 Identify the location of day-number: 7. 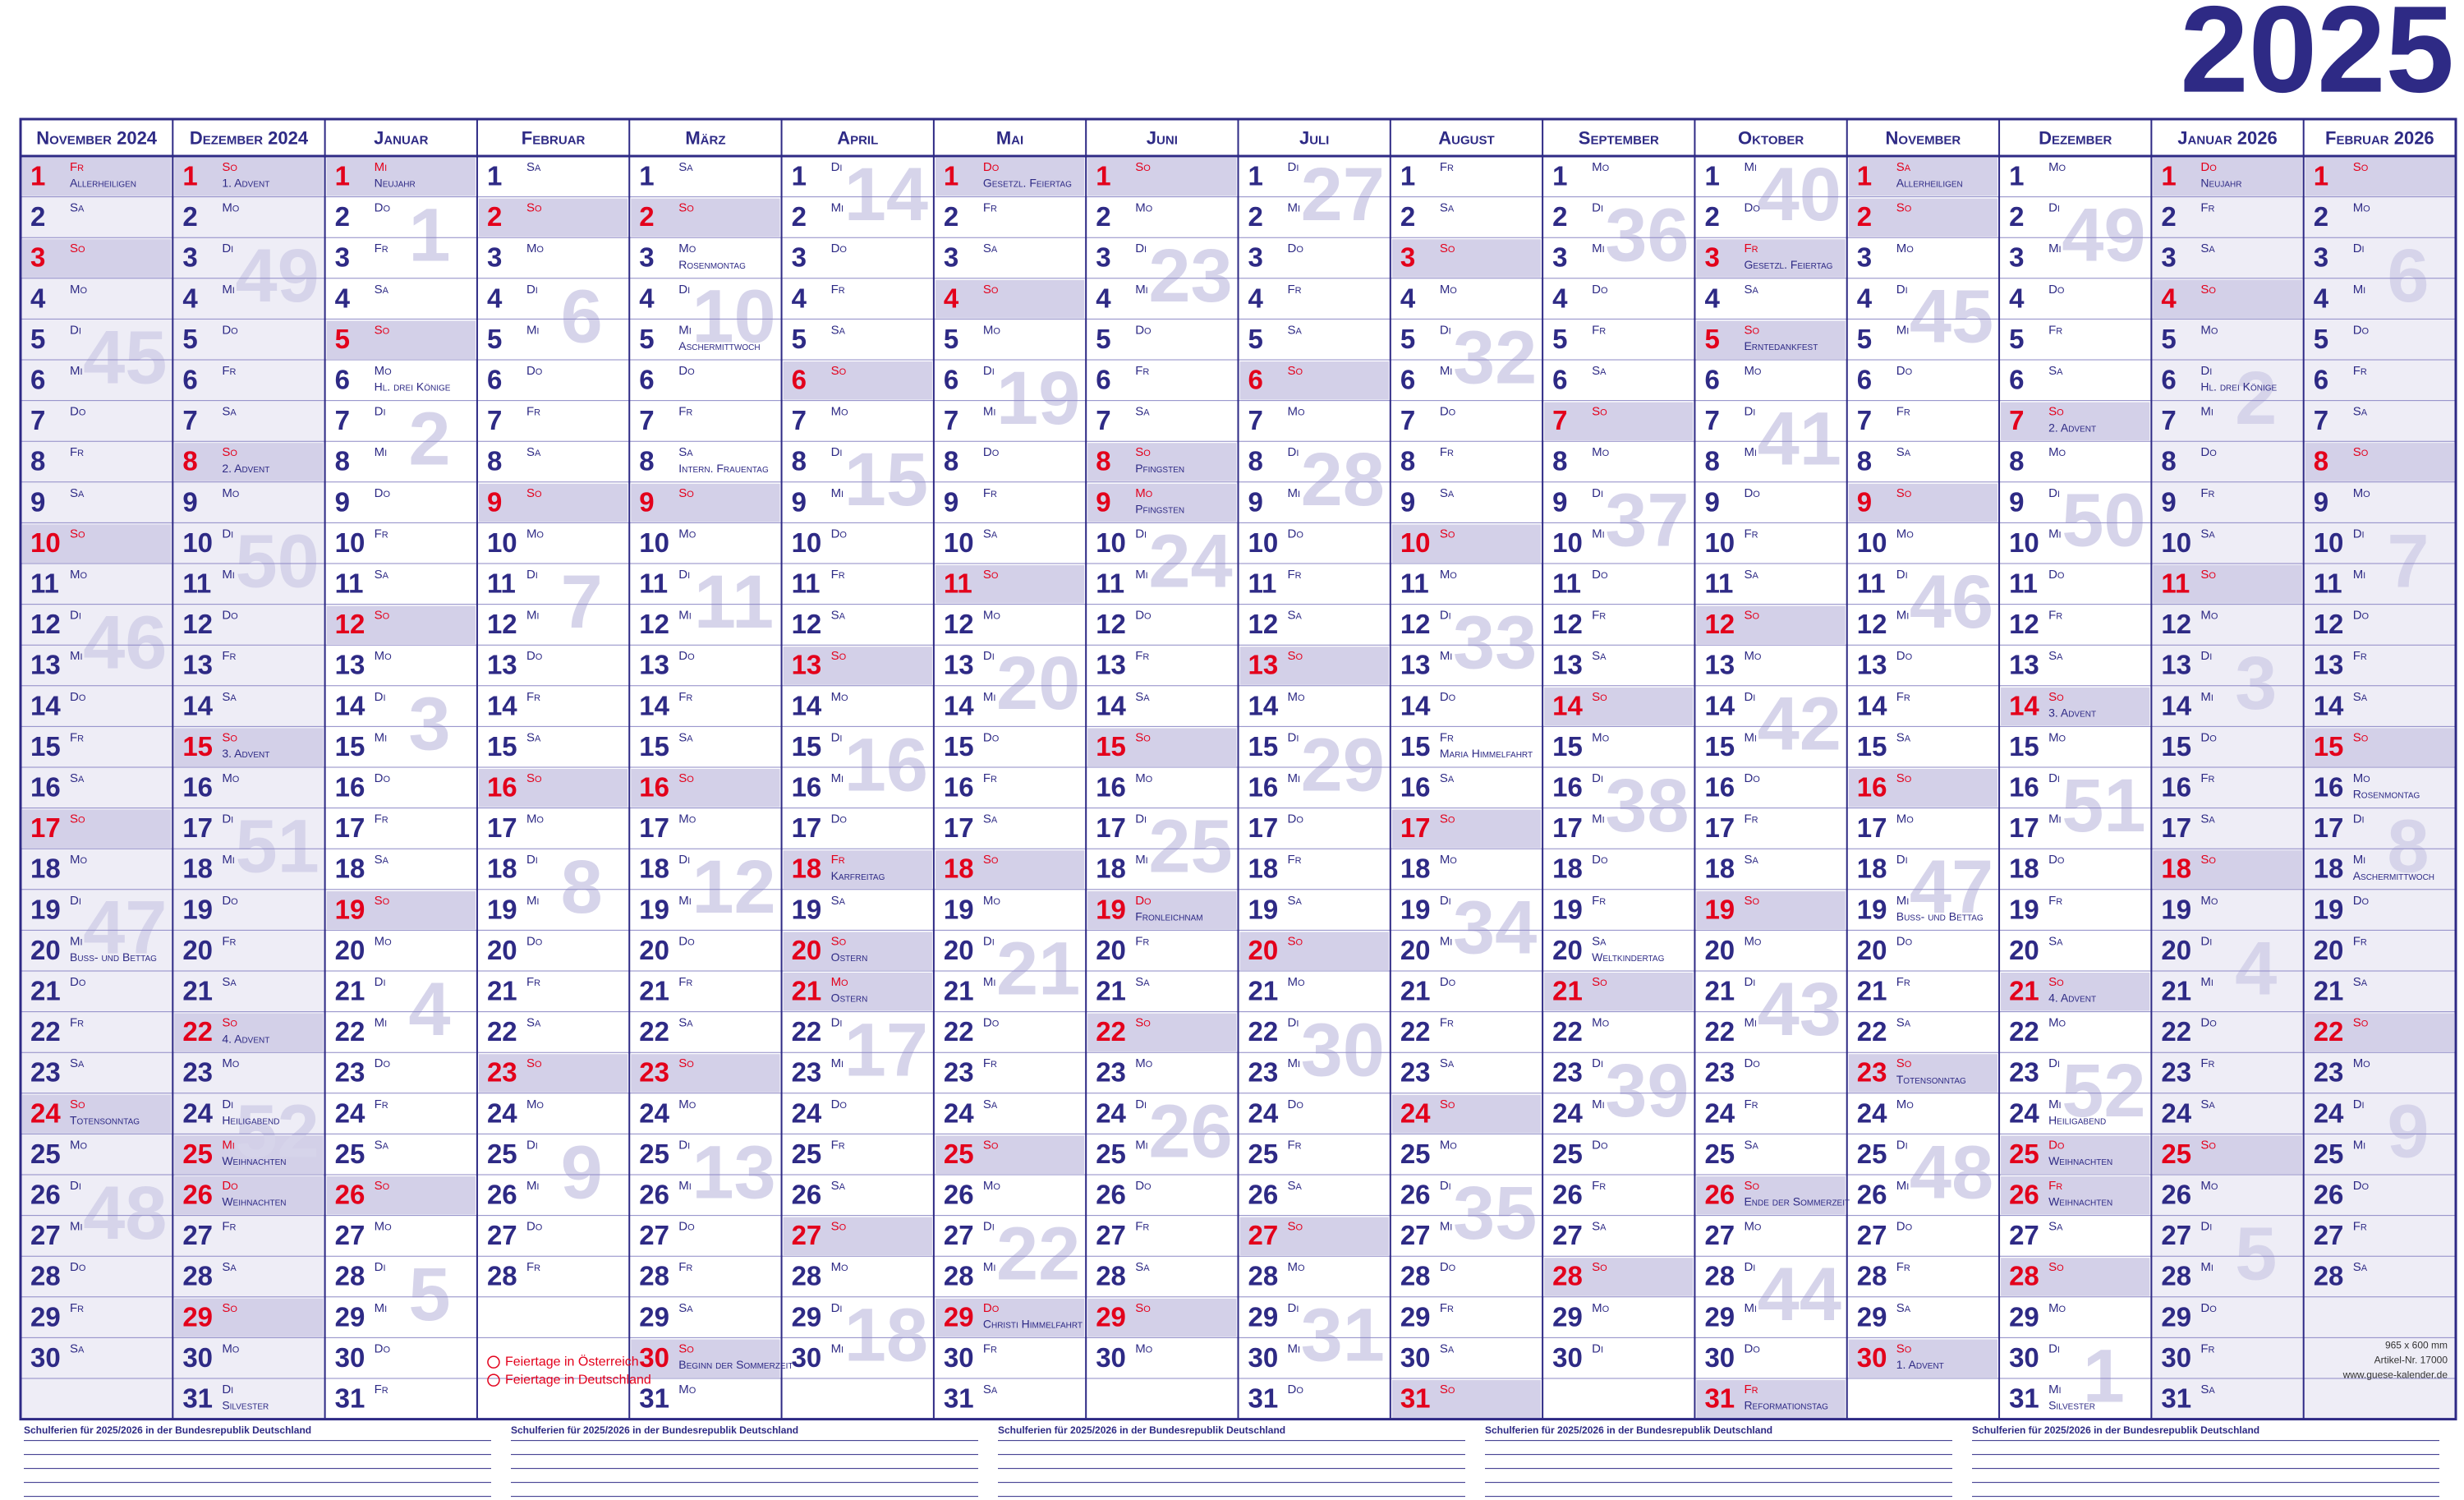
(951, 420).